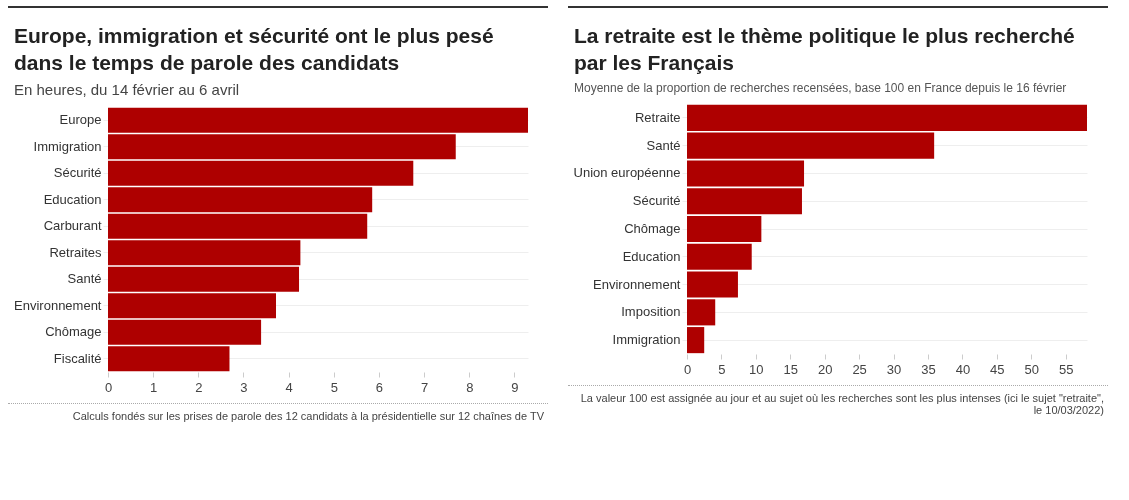 This screenshot has height=500, width=1129. What do you see at coordinates (790, 369) in the screenshot?
I see `x-tick-label: 15` at bounding box center [790, 369].